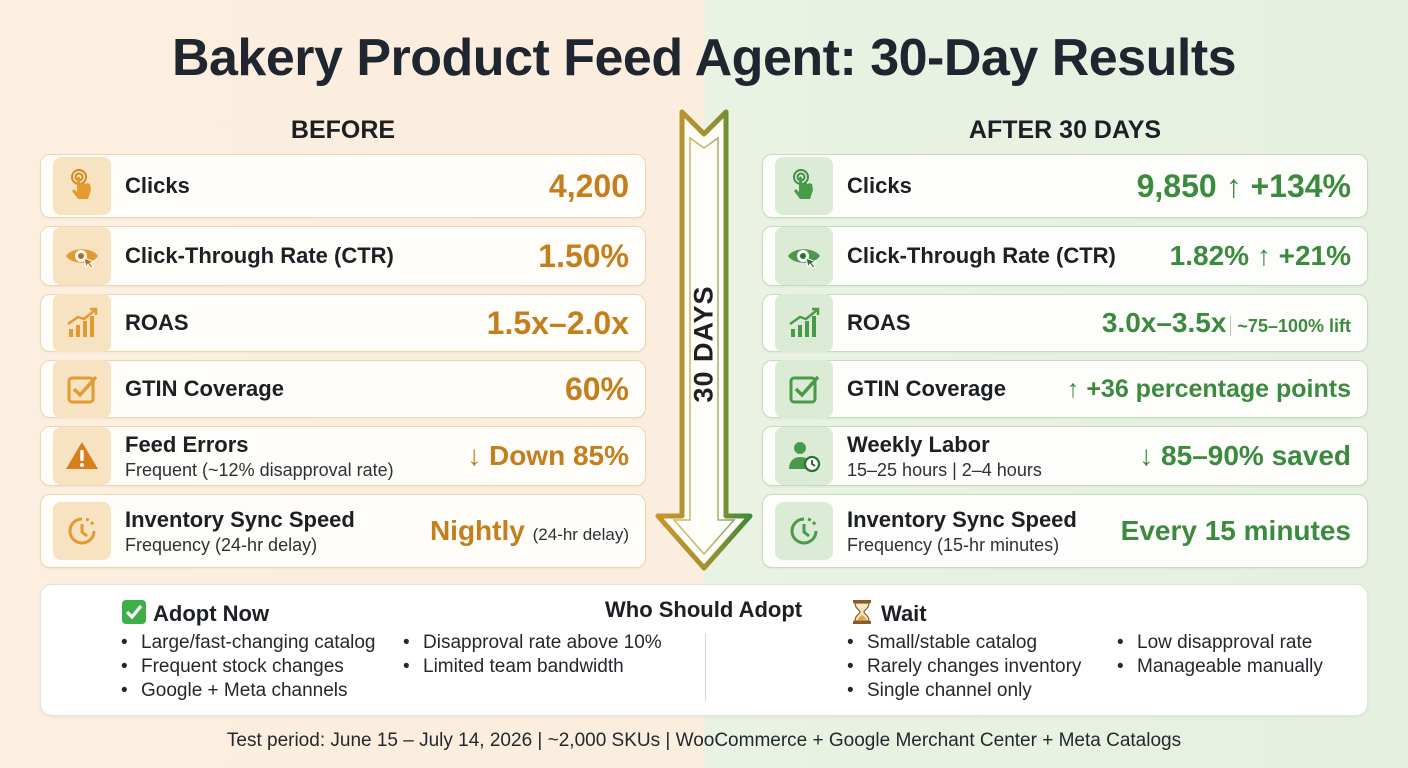  What do you see at coordinates (703, 344) in the screenshot?
I see `arrow-label: 30 DAYS` at bounding box center [703, 344].